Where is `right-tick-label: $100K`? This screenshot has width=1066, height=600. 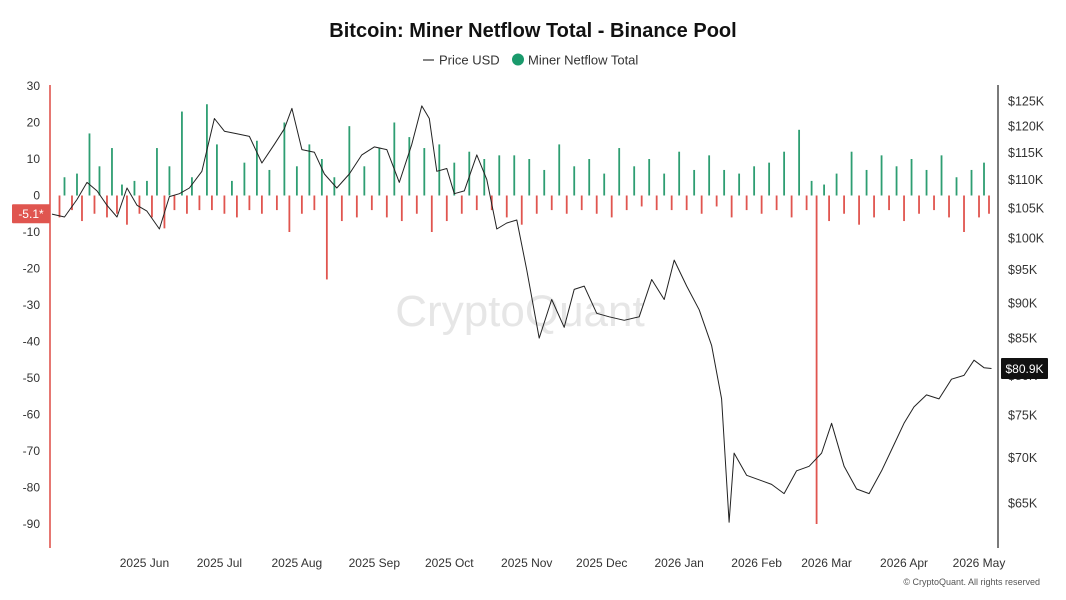
right-tick-label: $100K is located at coordinates (1026, 239).